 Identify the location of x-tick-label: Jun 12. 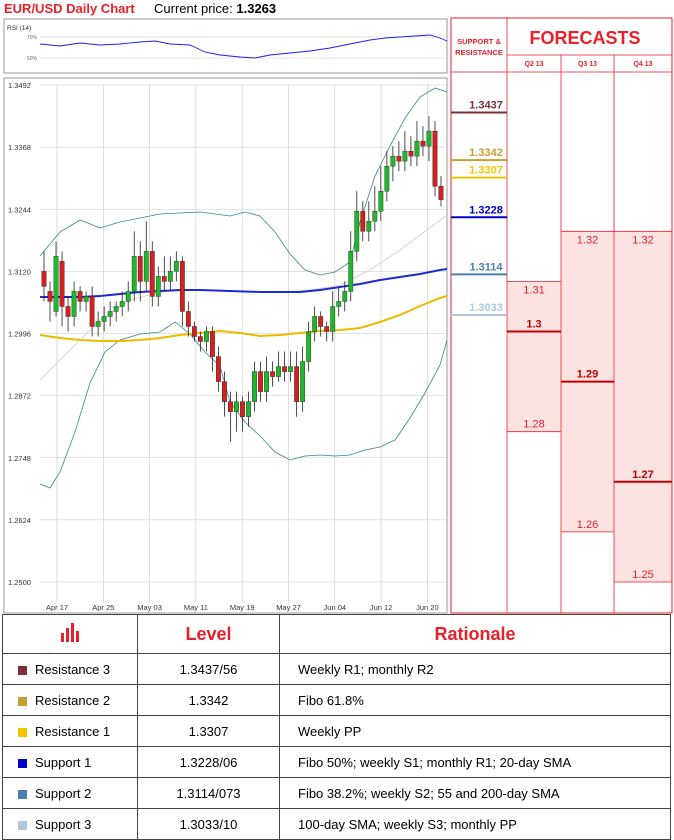
(381, 607).